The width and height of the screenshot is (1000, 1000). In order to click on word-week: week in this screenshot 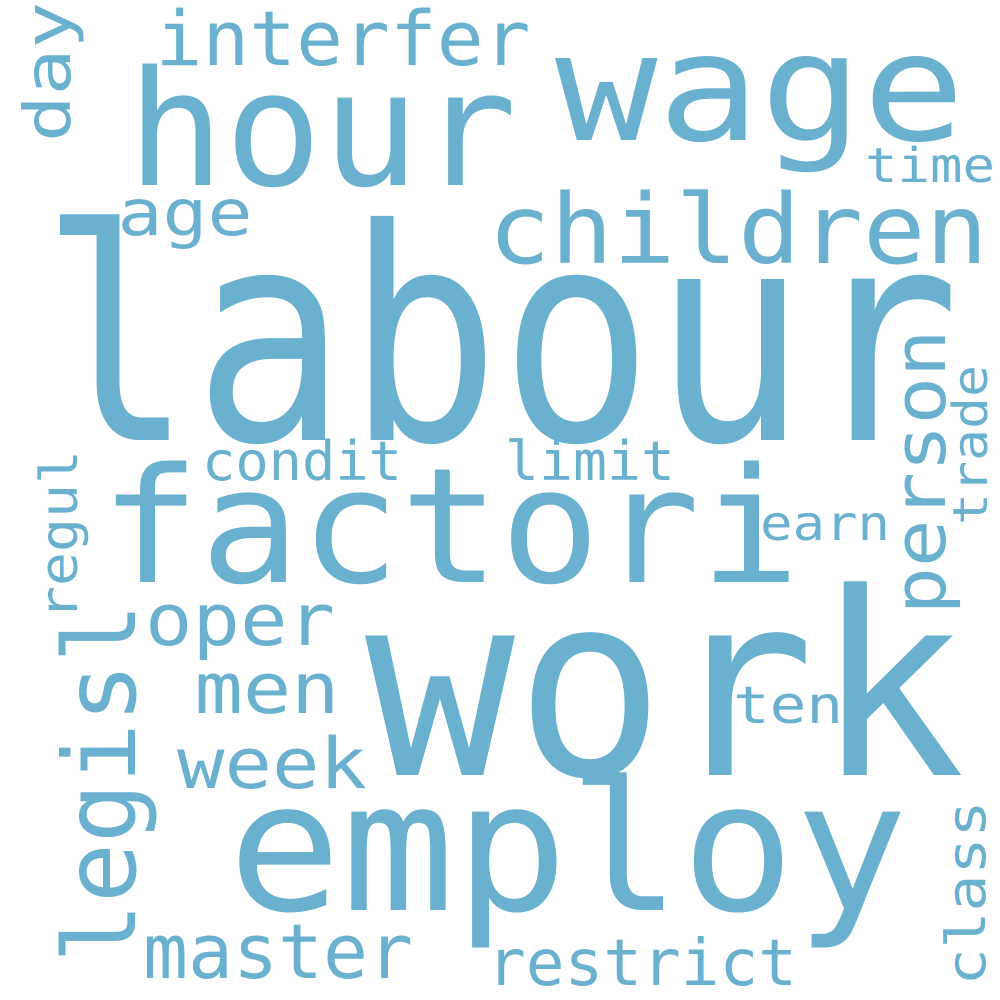, I will do `click(272, 764)`.